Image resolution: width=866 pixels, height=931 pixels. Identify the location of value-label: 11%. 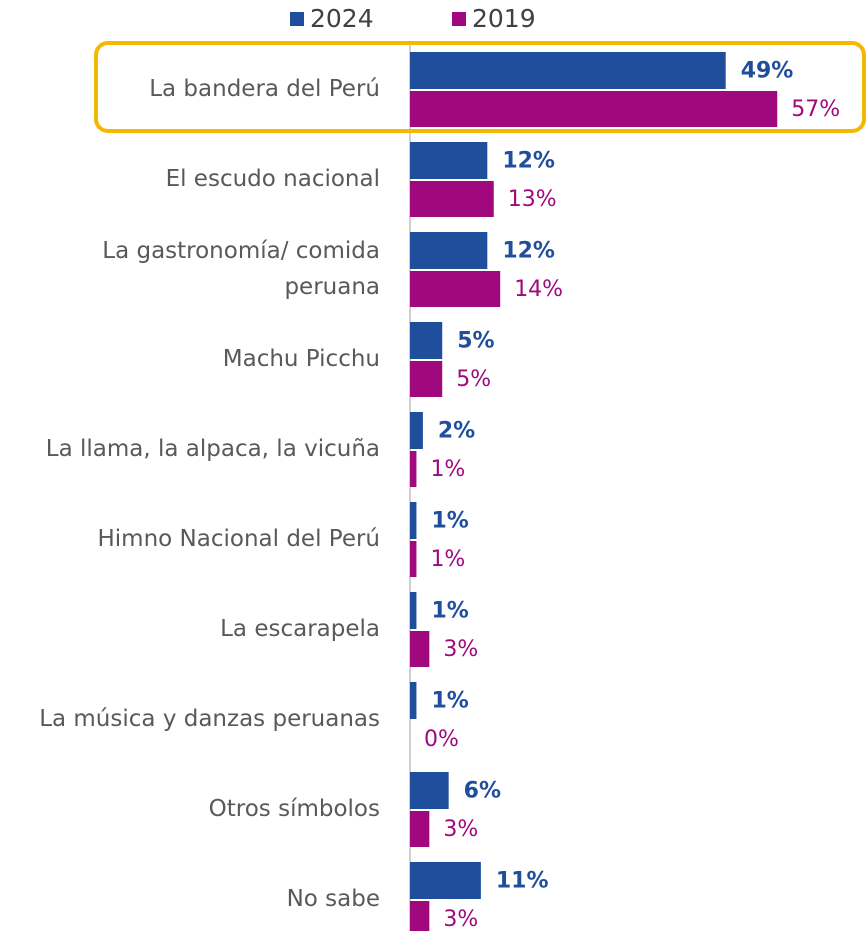
(522, 881).